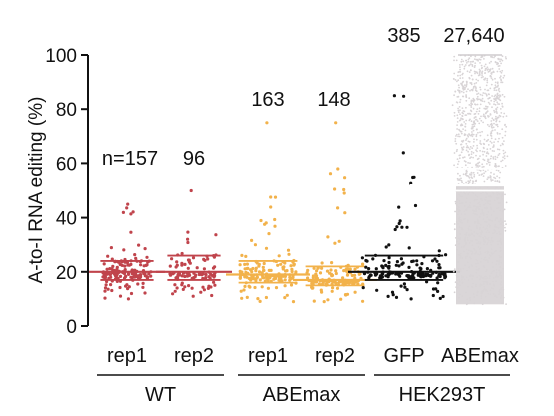  I want to click on x-tick-label: rep2, so click(194, 356).